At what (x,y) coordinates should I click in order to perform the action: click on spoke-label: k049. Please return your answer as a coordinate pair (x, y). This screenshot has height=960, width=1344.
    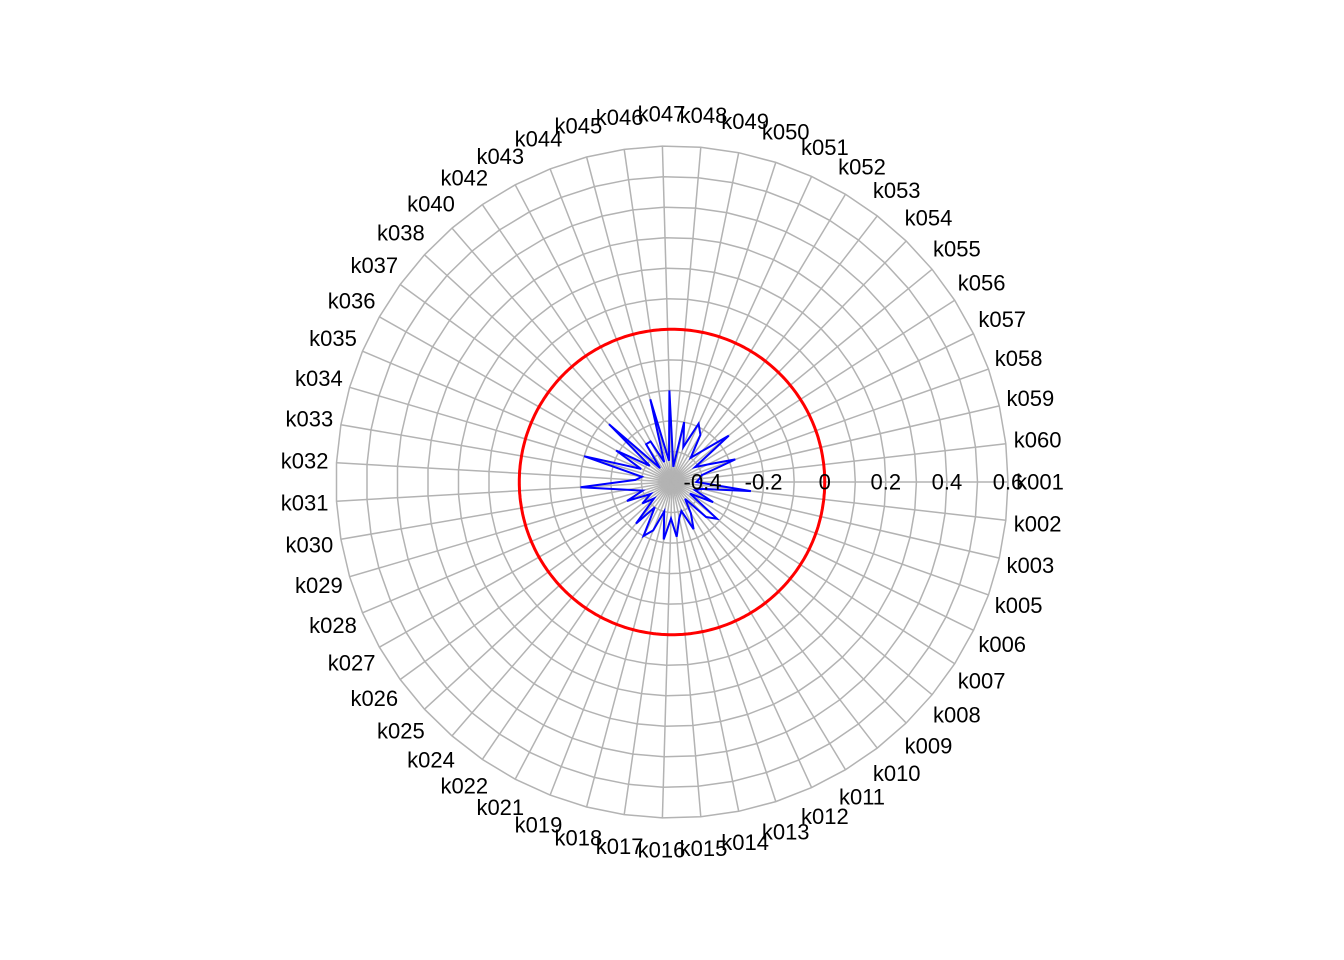
    Looking at the image, I should click on (745, 121).